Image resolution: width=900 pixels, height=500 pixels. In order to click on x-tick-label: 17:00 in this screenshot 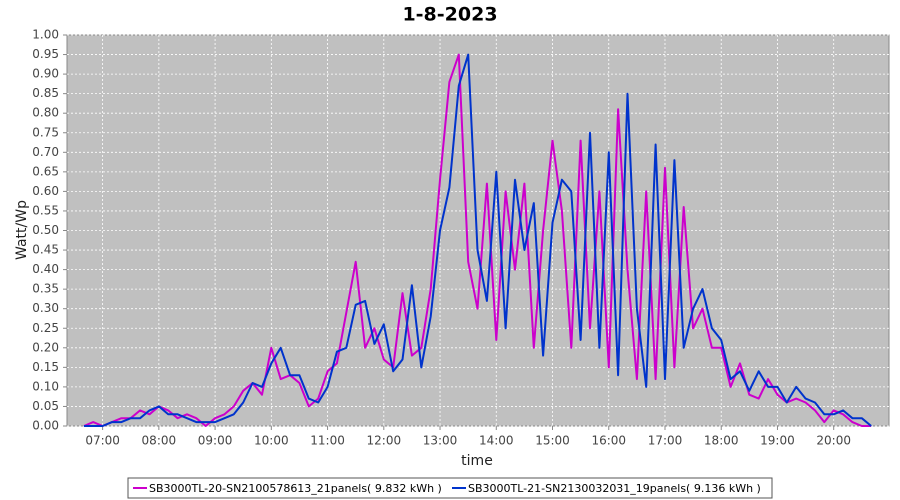, I will do `click(665, 441)`.